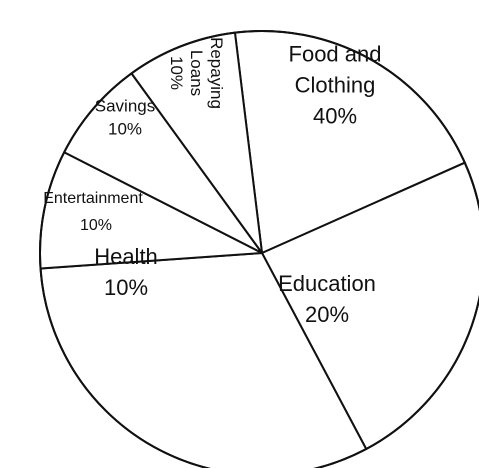 The image size is (479, 468). Describe the element at coordinates (216, 73) in the screenshot. I see `slice-name-text: Repaying` at that location.